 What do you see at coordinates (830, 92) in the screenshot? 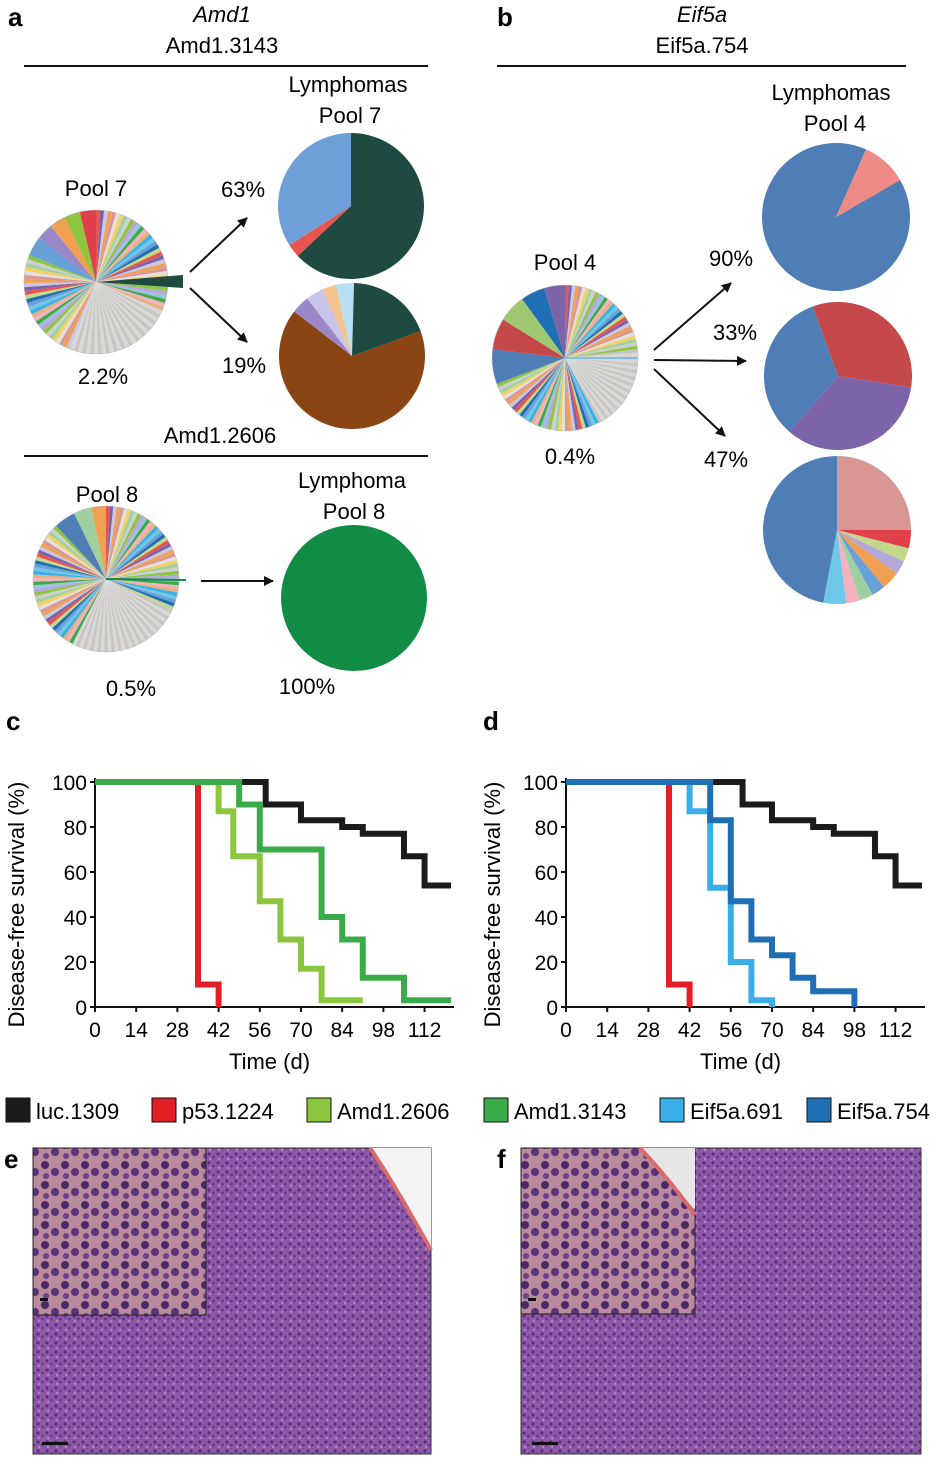
I see `panel-b-result-title: Lymphomas` at bounding box center [830, 92].